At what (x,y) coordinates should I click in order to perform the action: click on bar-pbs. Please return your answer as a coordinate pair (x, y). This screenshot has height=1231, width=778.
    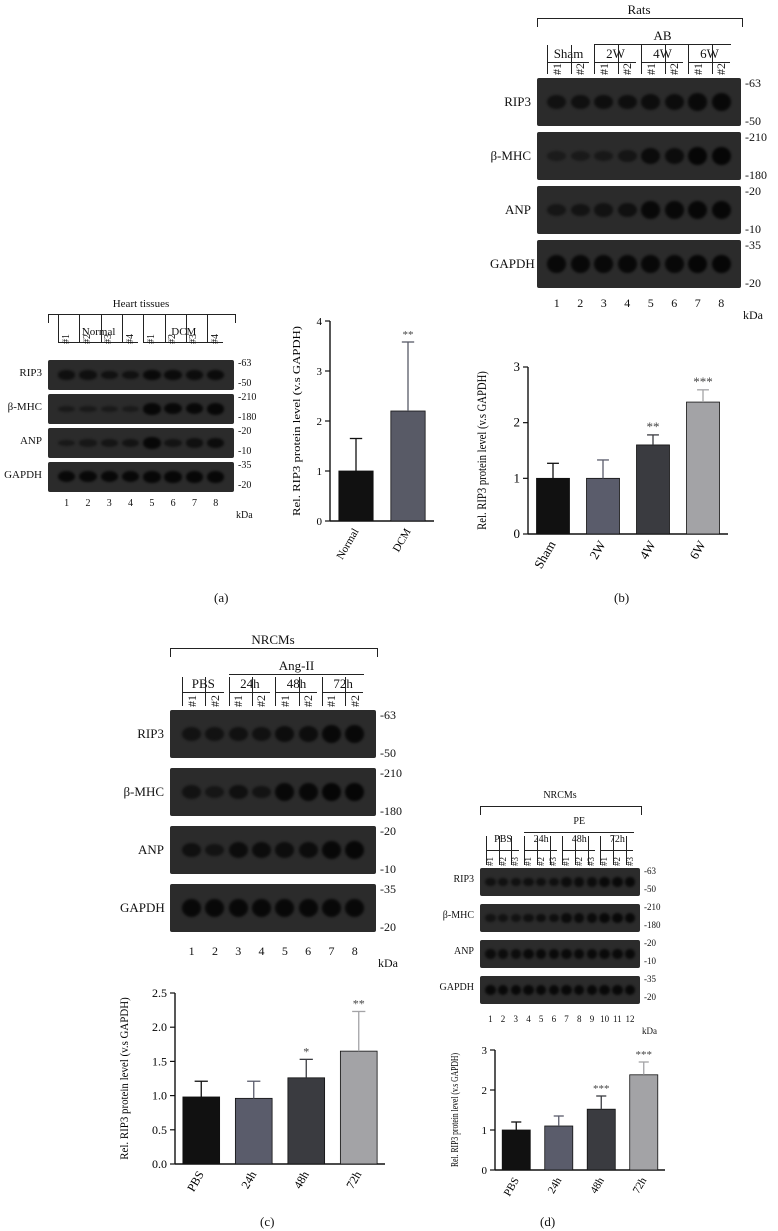
    Looking at the image, I should click on (516, 1150).